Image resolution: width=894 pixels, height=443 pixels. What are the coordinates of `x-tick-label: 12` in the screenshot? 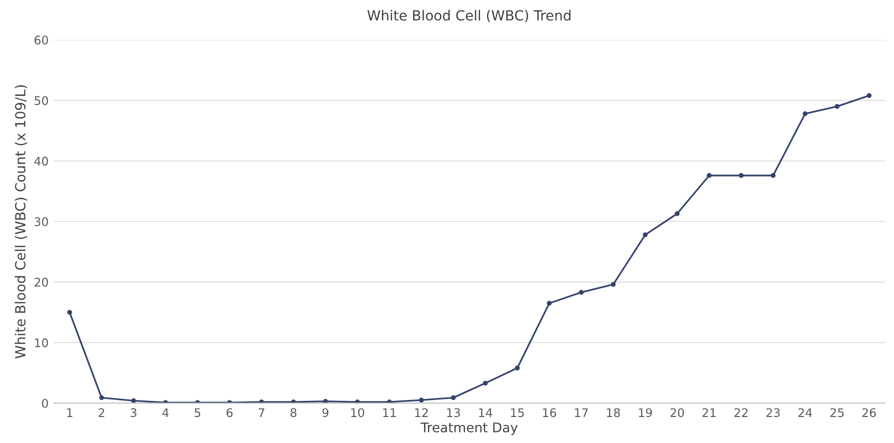 It's located at (421, 412).